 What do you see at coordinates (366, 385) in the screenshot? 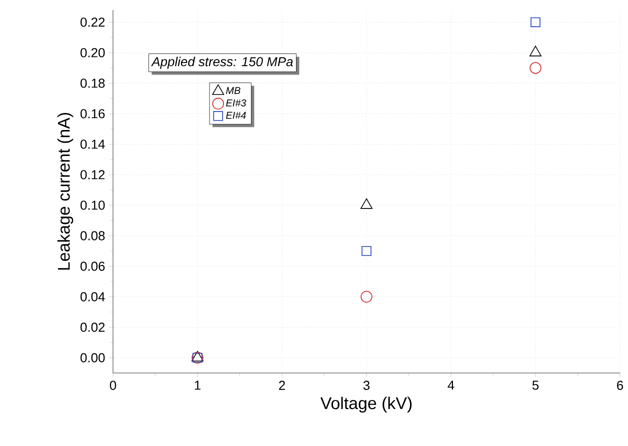
I see `x-tick-label: 3` at bounding box center [366, 385].